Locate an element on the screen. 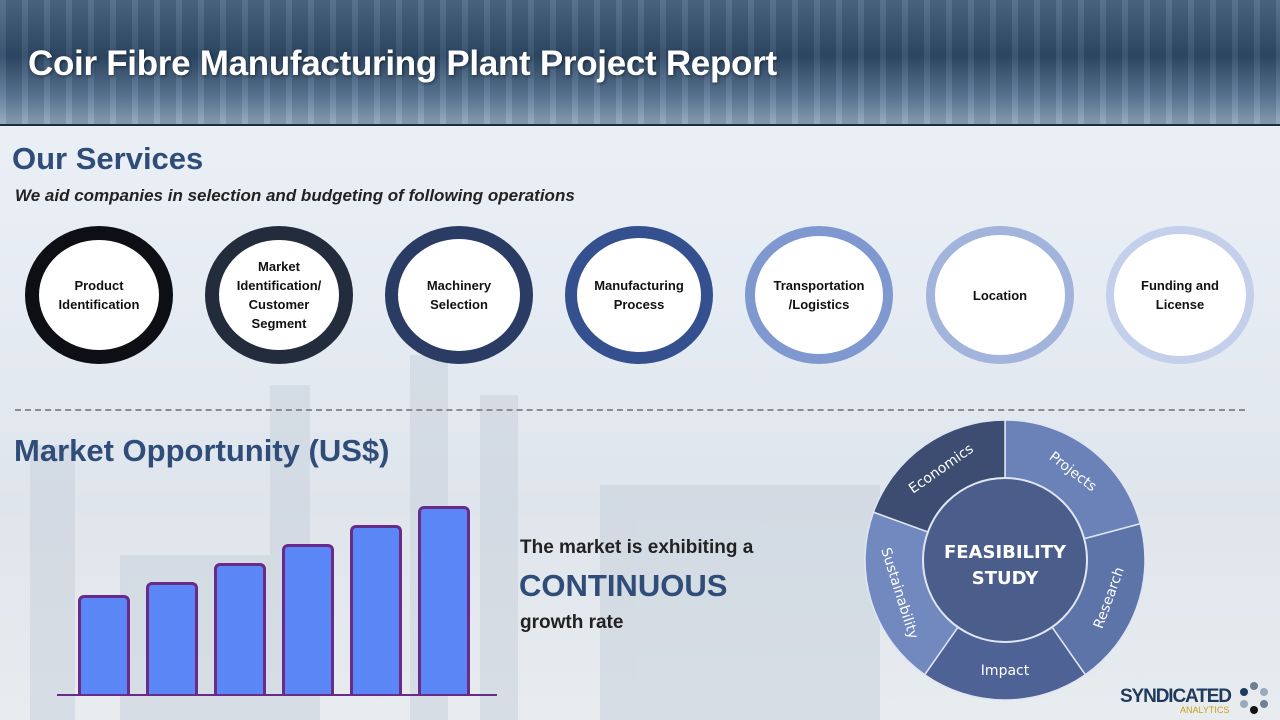 Image resolution: width=1280 pixels, height=720 pixels. wheel-center is located at coordinates (1005, 560).